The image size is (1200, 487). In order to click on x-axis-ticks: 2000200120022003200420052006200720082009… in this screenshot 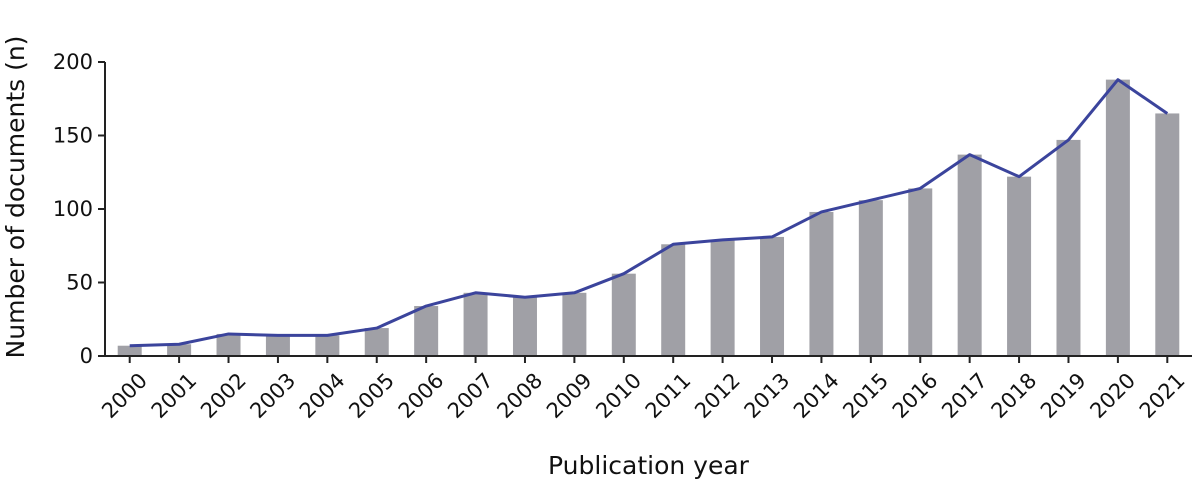, I will do `click(643, 389)`.